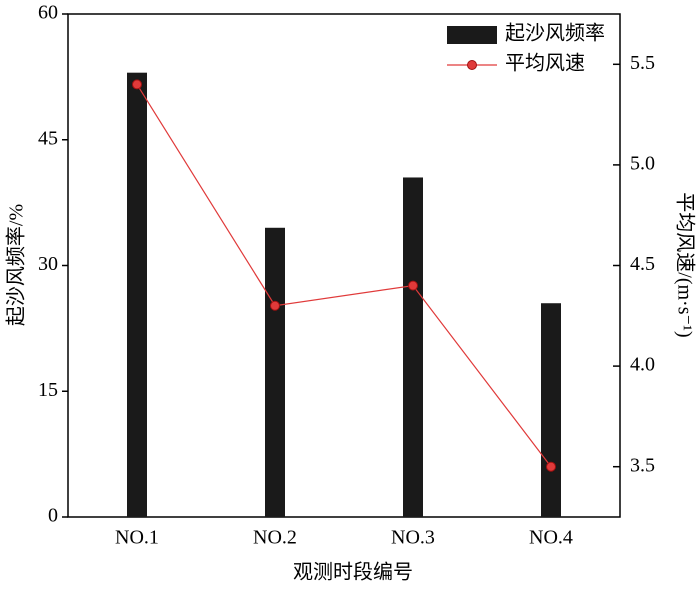 The height and width of the screenshot is (590, 700). I want to click on x-tick-label: NO.1, so click(137, 538).